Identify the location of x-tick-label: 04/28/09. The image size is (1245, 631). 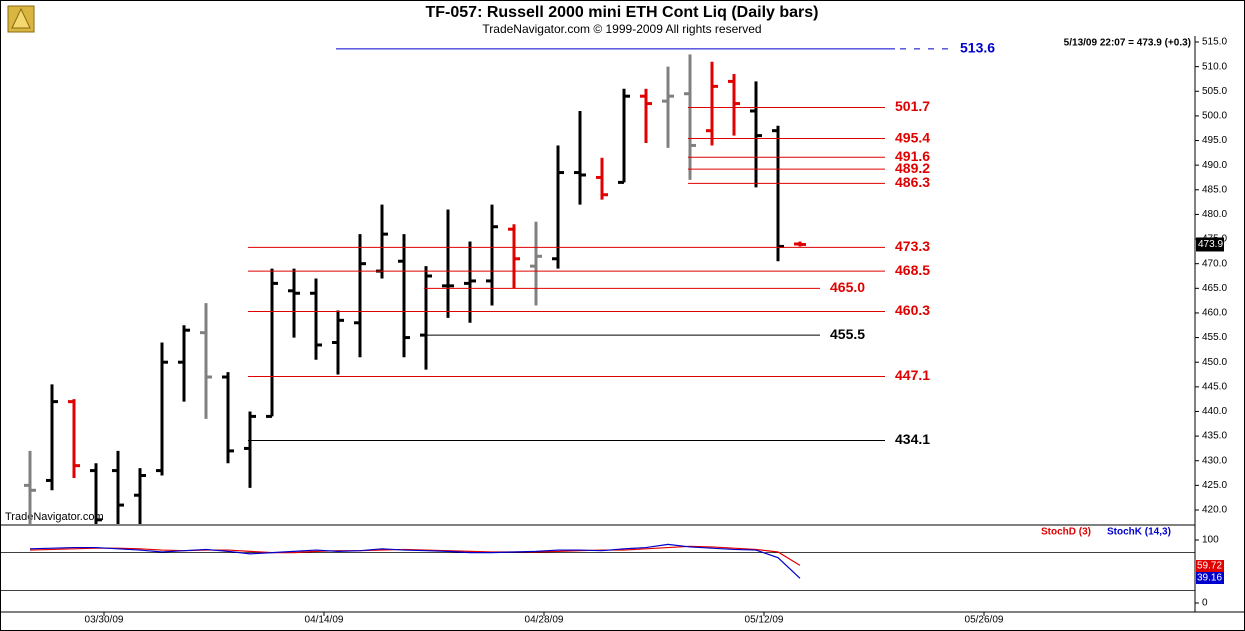
(544, 620).